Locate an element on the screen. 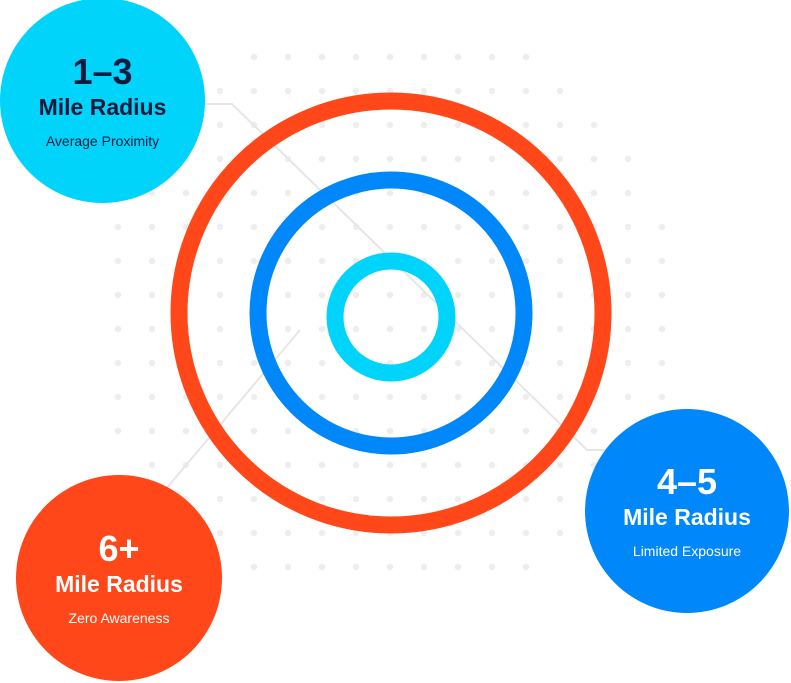 The image size is (791, 683). bubble-1-3-miles: 1–3 Mile Radius Average Proximity is located at coordinates (102, 101).